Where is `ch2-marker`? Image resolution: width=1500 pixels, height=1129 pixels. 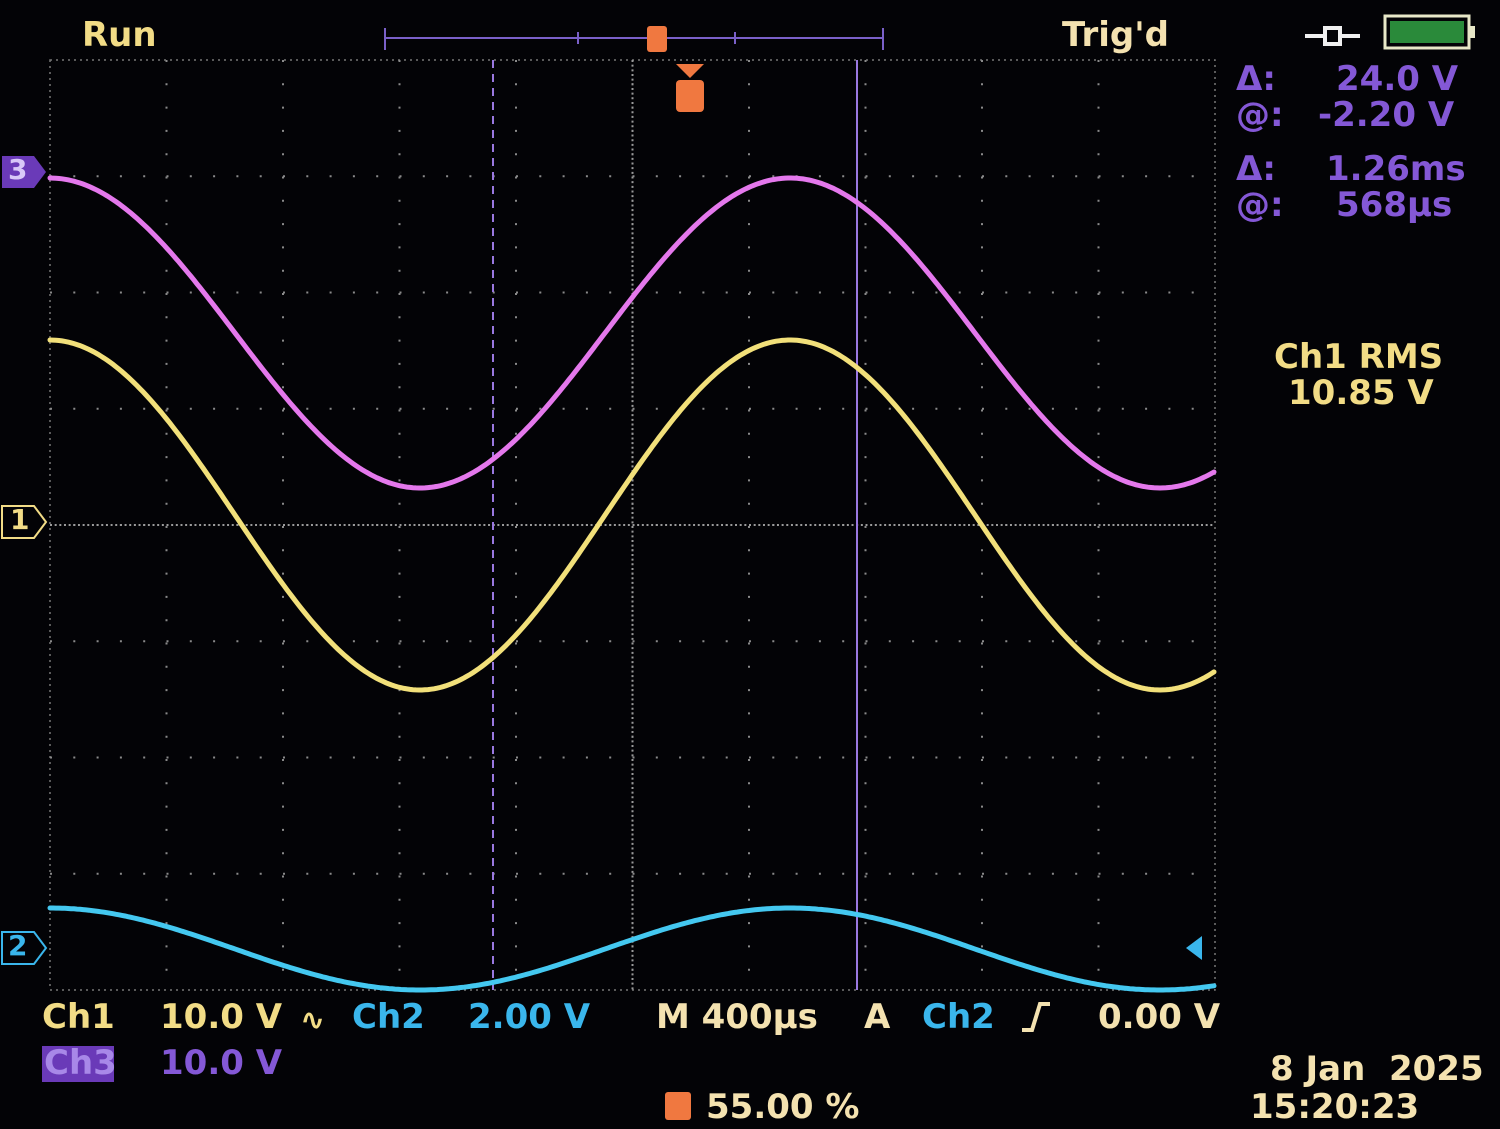
ch2-marker is located at coordinates (24, 948).